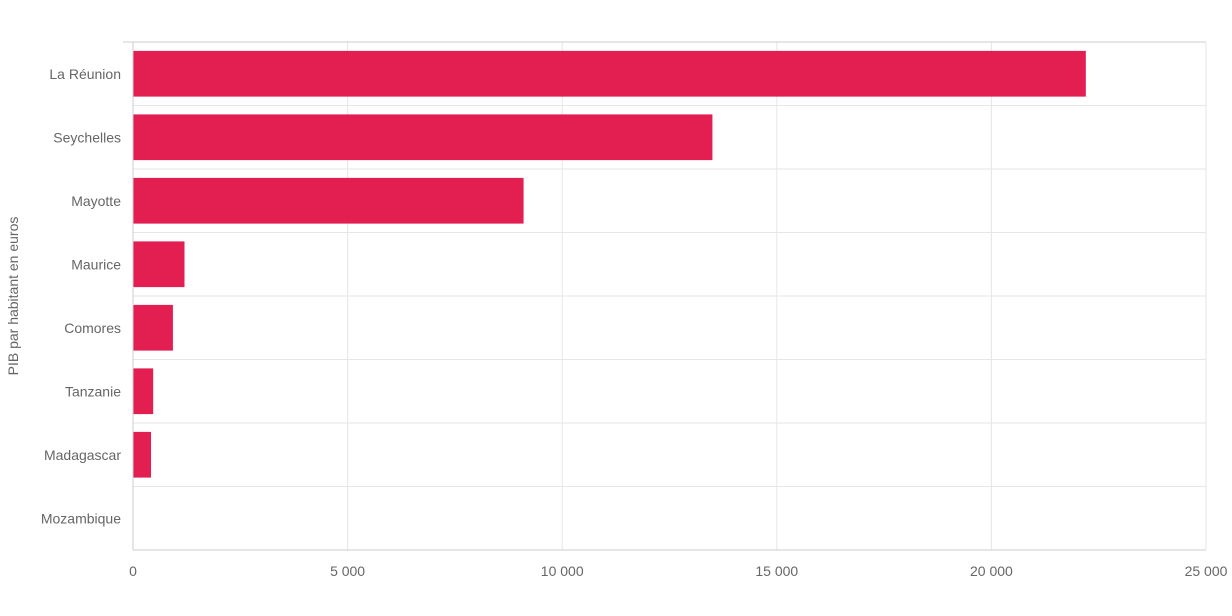 The image size is (1232, 616). What do you see at coordinates (991, 571) in the screenshot?
I see `x-tick-label: 20 000` at bounding box center [991, 571].